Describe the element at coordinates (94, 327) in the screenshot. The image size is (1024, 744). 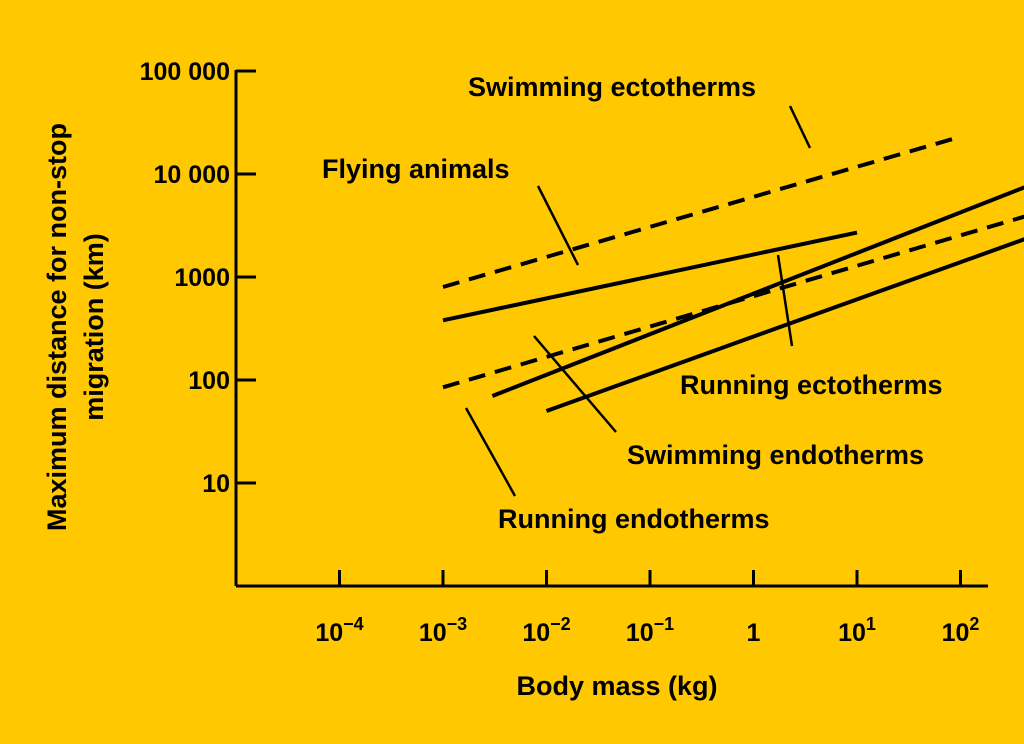
I see `y-axis-title-line-2: migration (km)` at that location.